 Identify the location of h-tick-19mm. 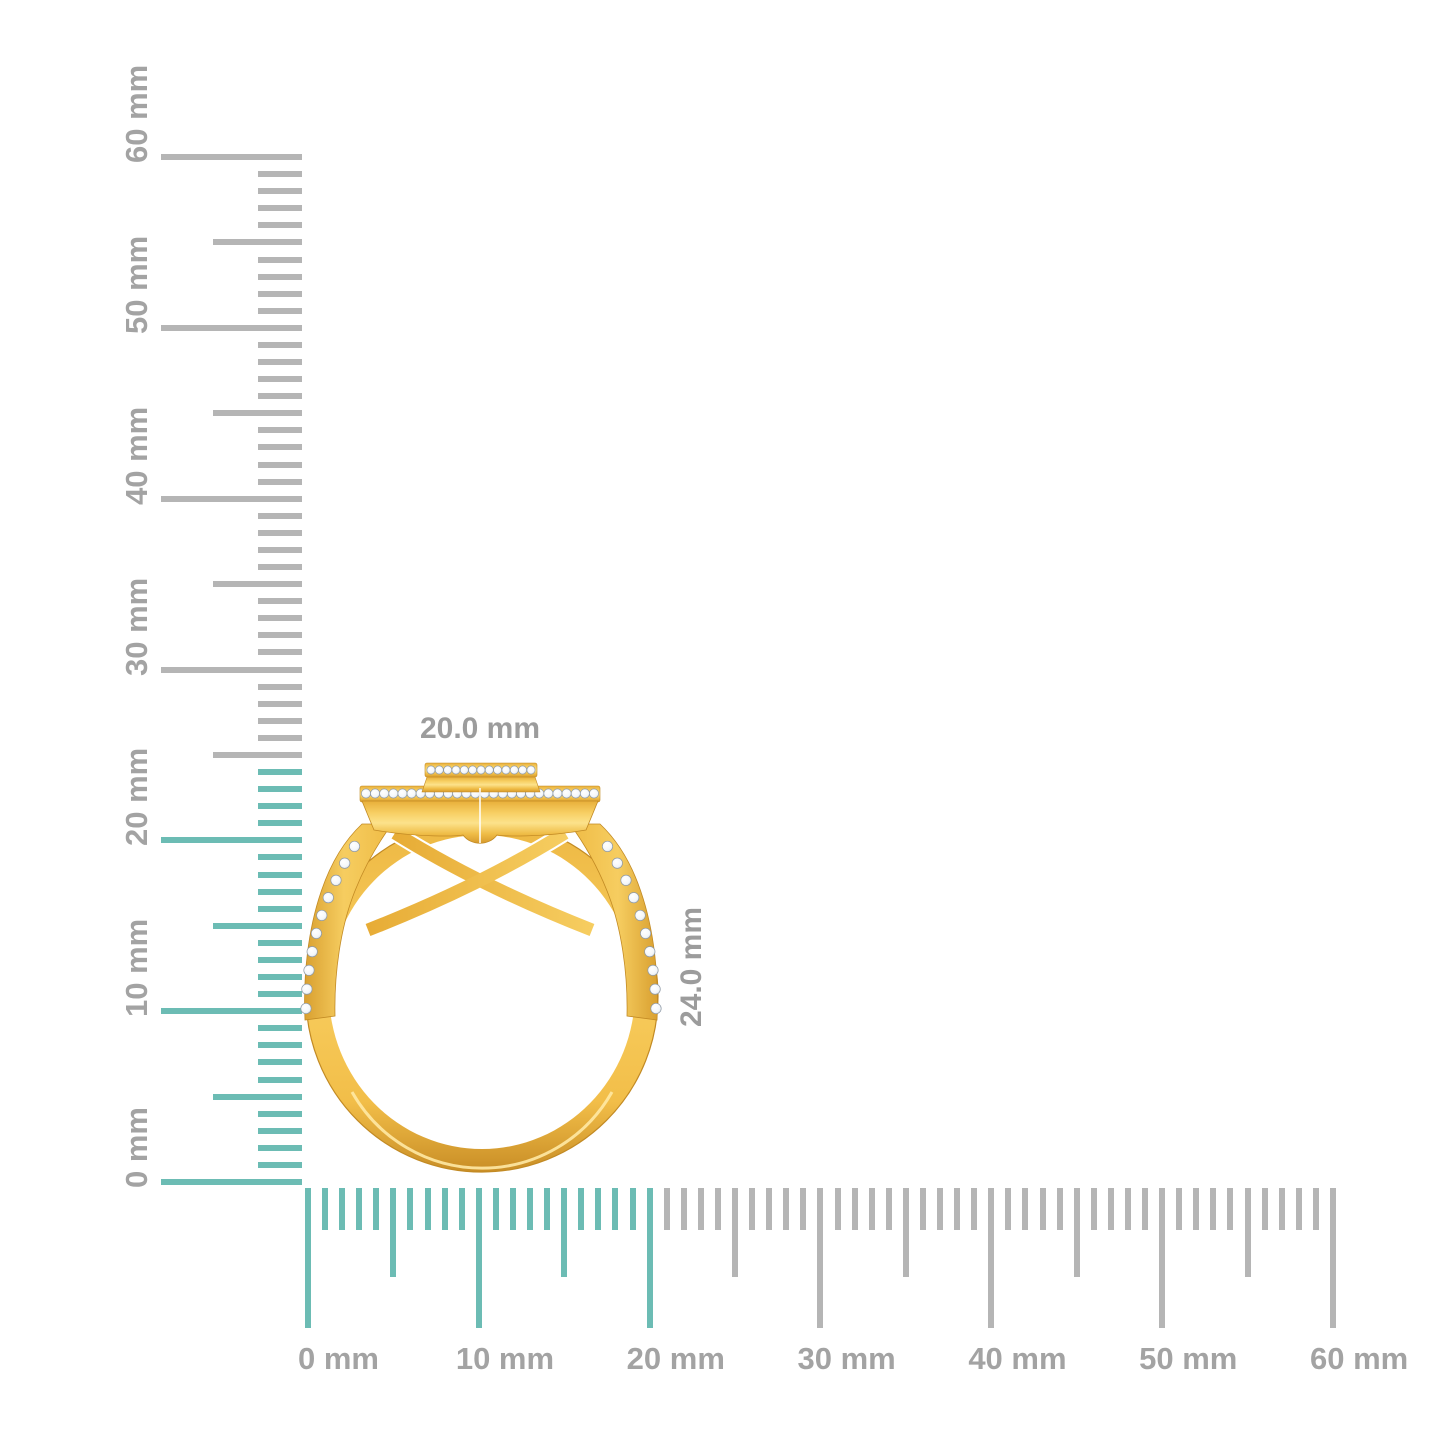
(632, 1209).